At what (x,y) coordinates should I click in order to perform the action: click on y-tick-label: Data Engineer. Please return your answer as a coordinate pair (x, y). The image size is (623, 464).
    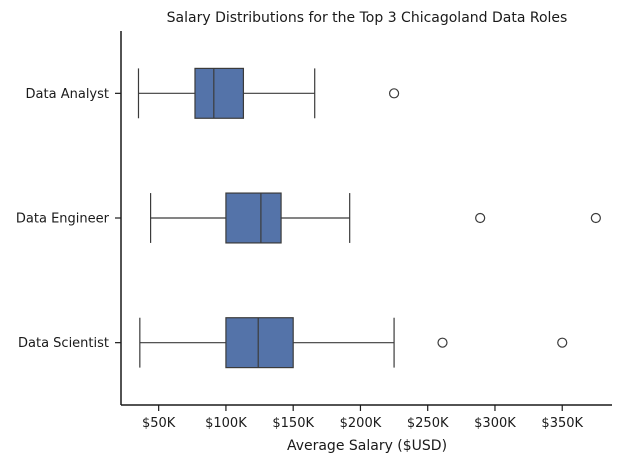
    Looking at the image, I should click on (63, 219).